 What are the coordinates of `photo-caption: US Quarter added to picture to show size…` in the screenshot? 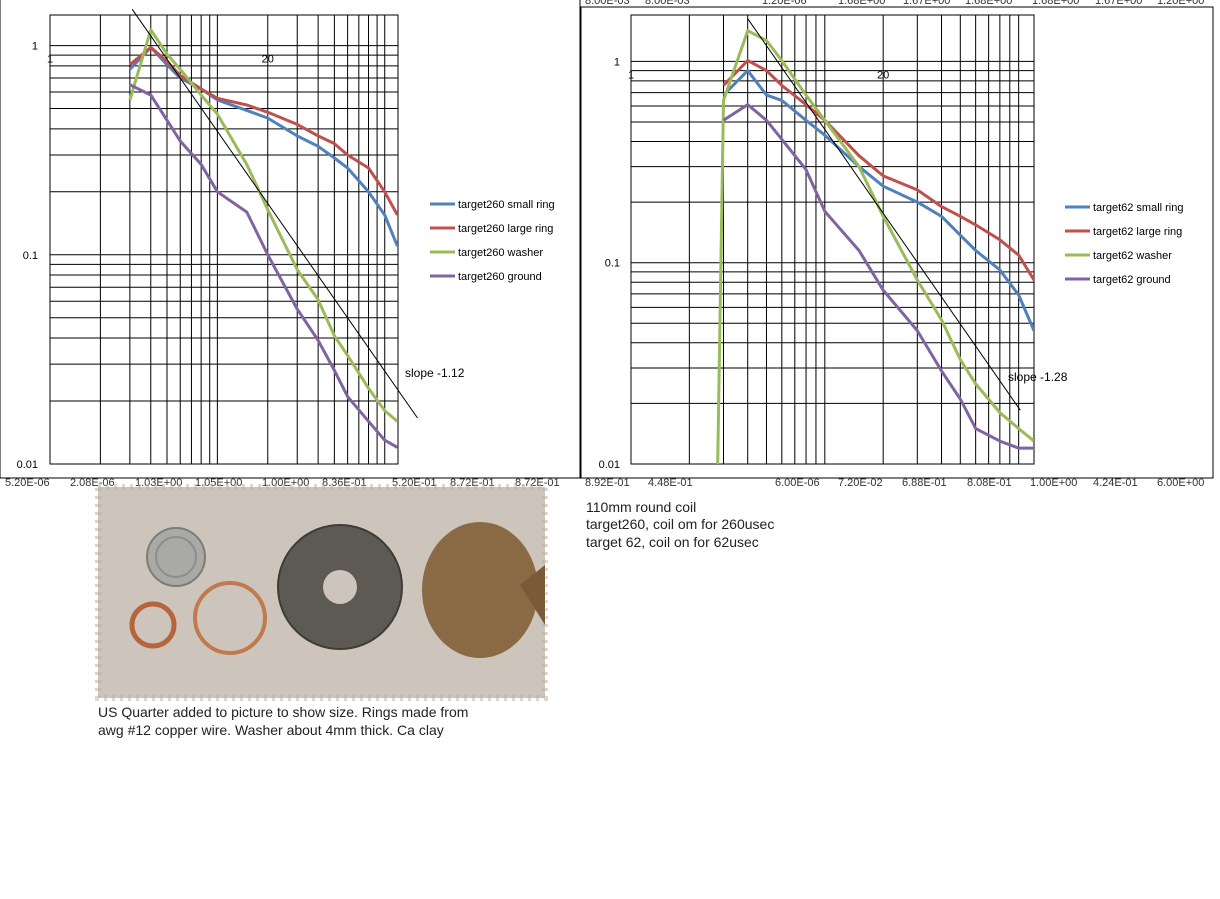 It's located at (283, 712).